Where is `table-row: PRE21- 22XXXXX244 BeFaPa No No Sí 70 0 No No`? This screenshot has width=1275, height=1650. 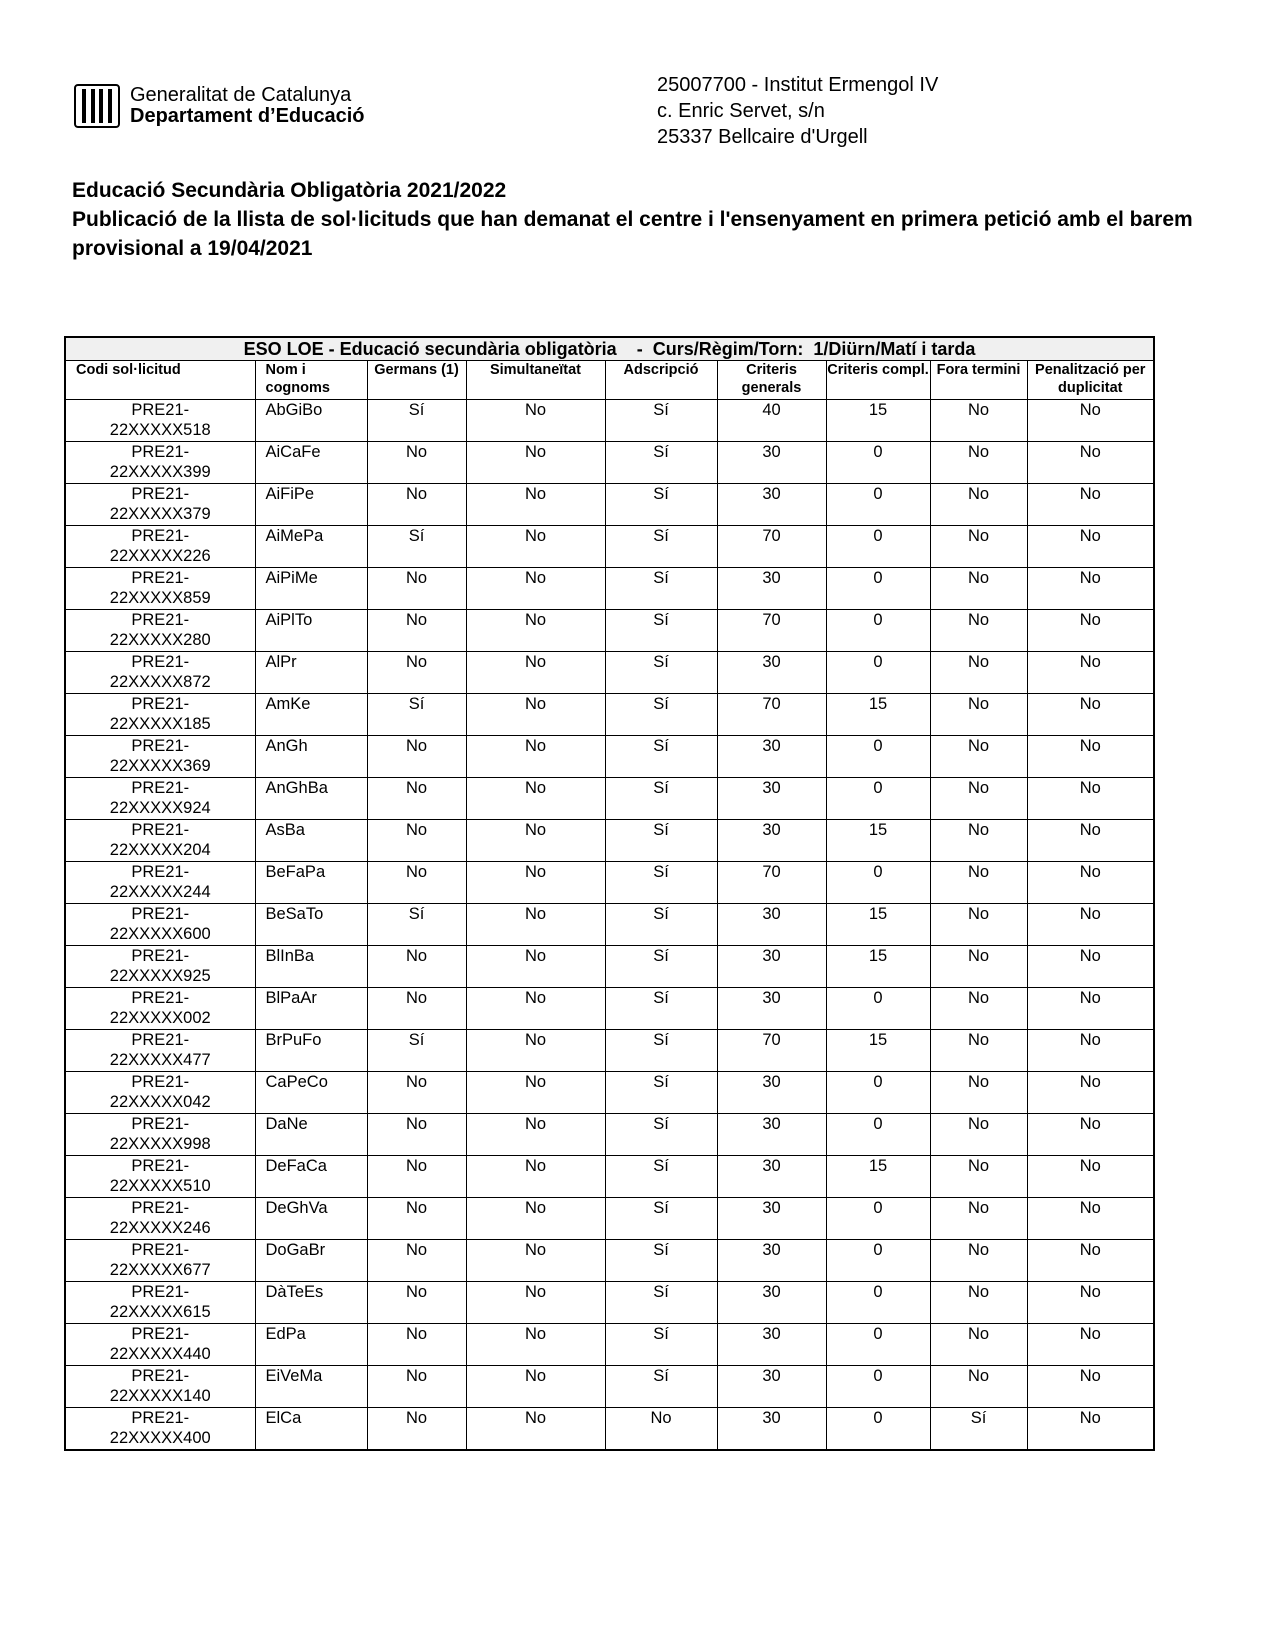
table-row: PRE21- 22XXXXX244 BeFaPa No No Sí 70 0 No No is located at coordinates (609, 882).